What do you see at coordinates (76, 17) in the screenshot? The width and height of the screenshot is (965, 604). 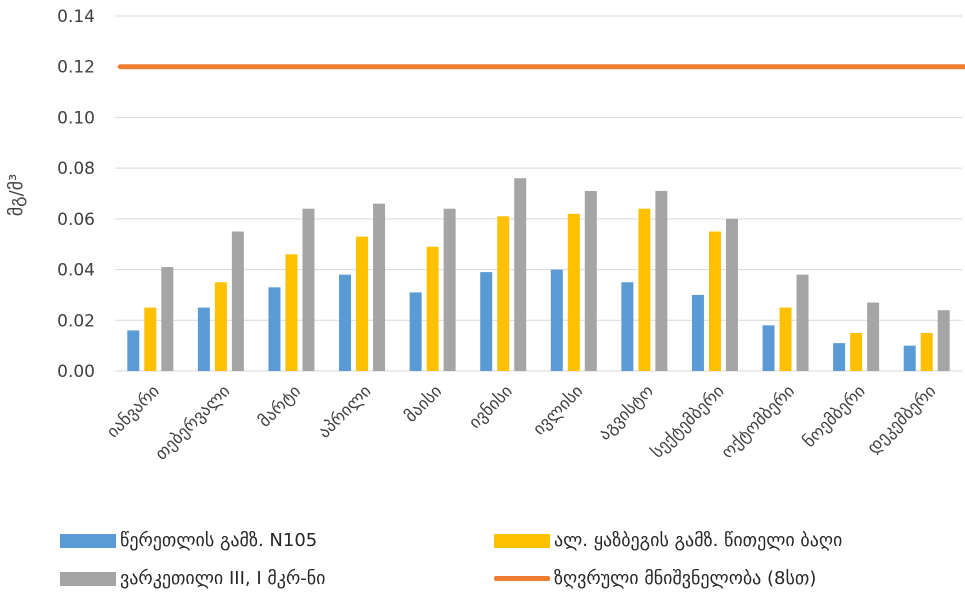 I see `y-tick-label: 0.14` at bounding box center [76, 17].